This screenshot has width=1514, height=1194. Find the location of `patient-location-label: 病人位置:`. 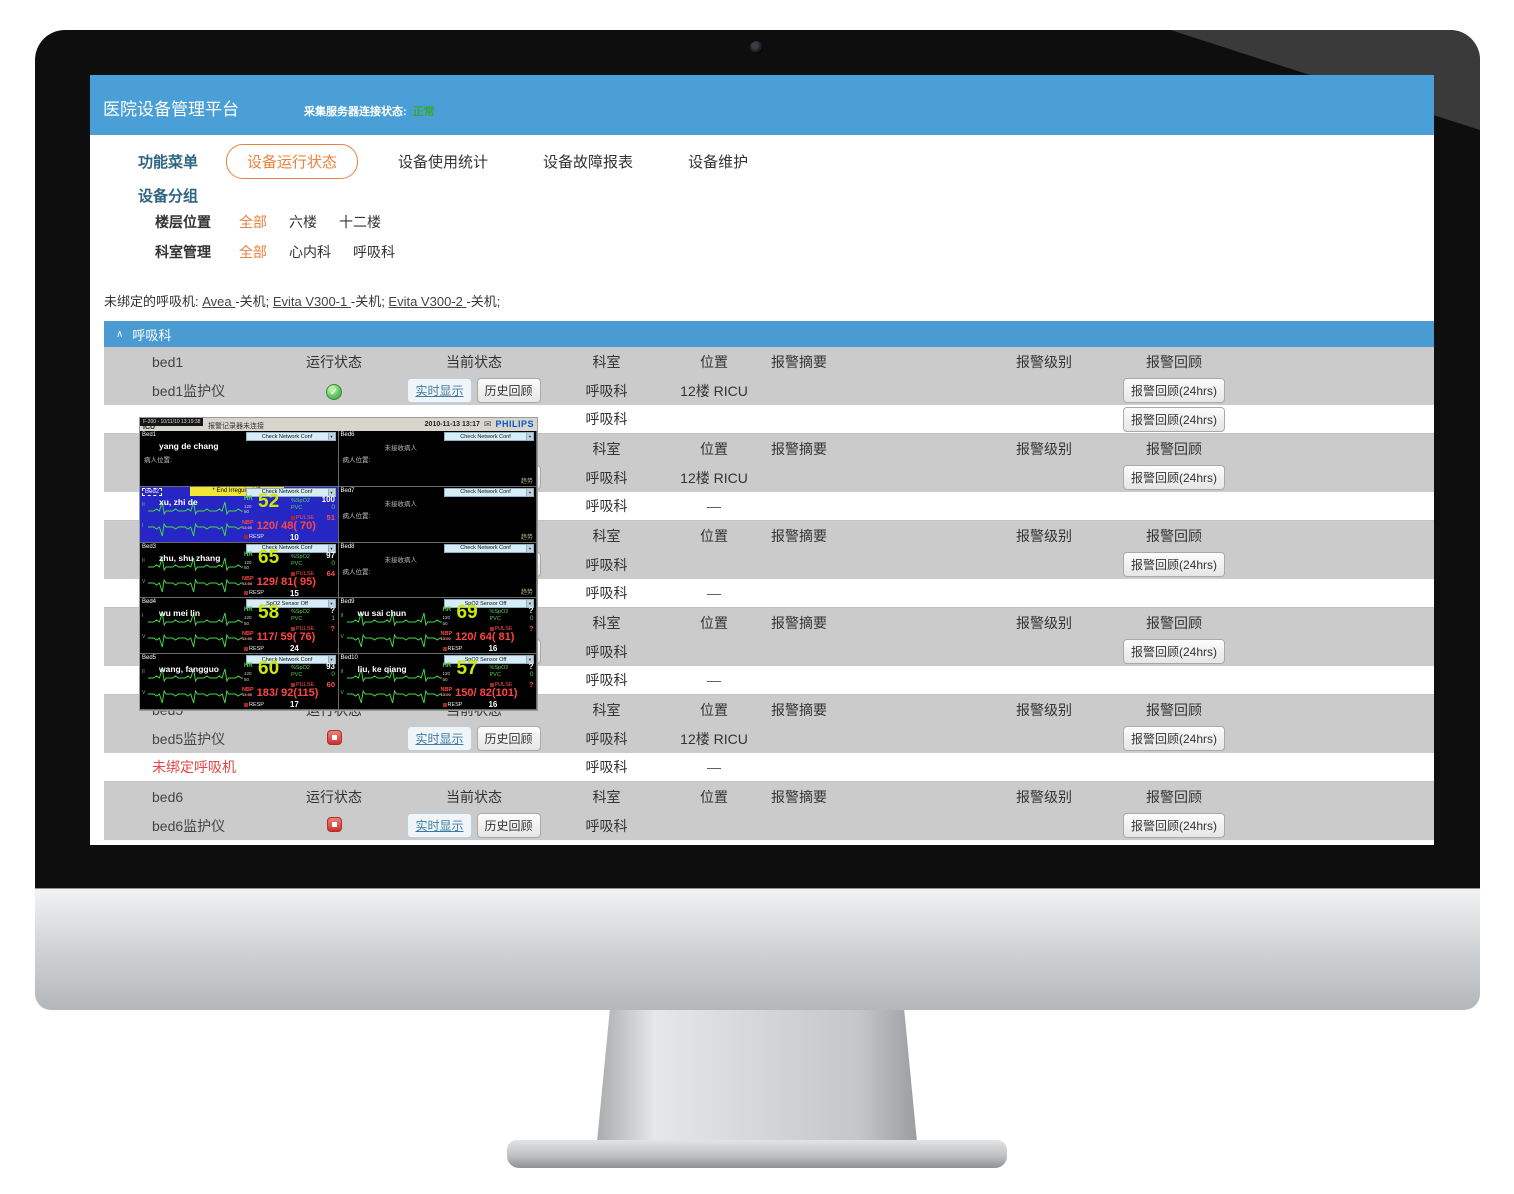

patient-location-label: 病人位置: is located at coordinates (356, 572).